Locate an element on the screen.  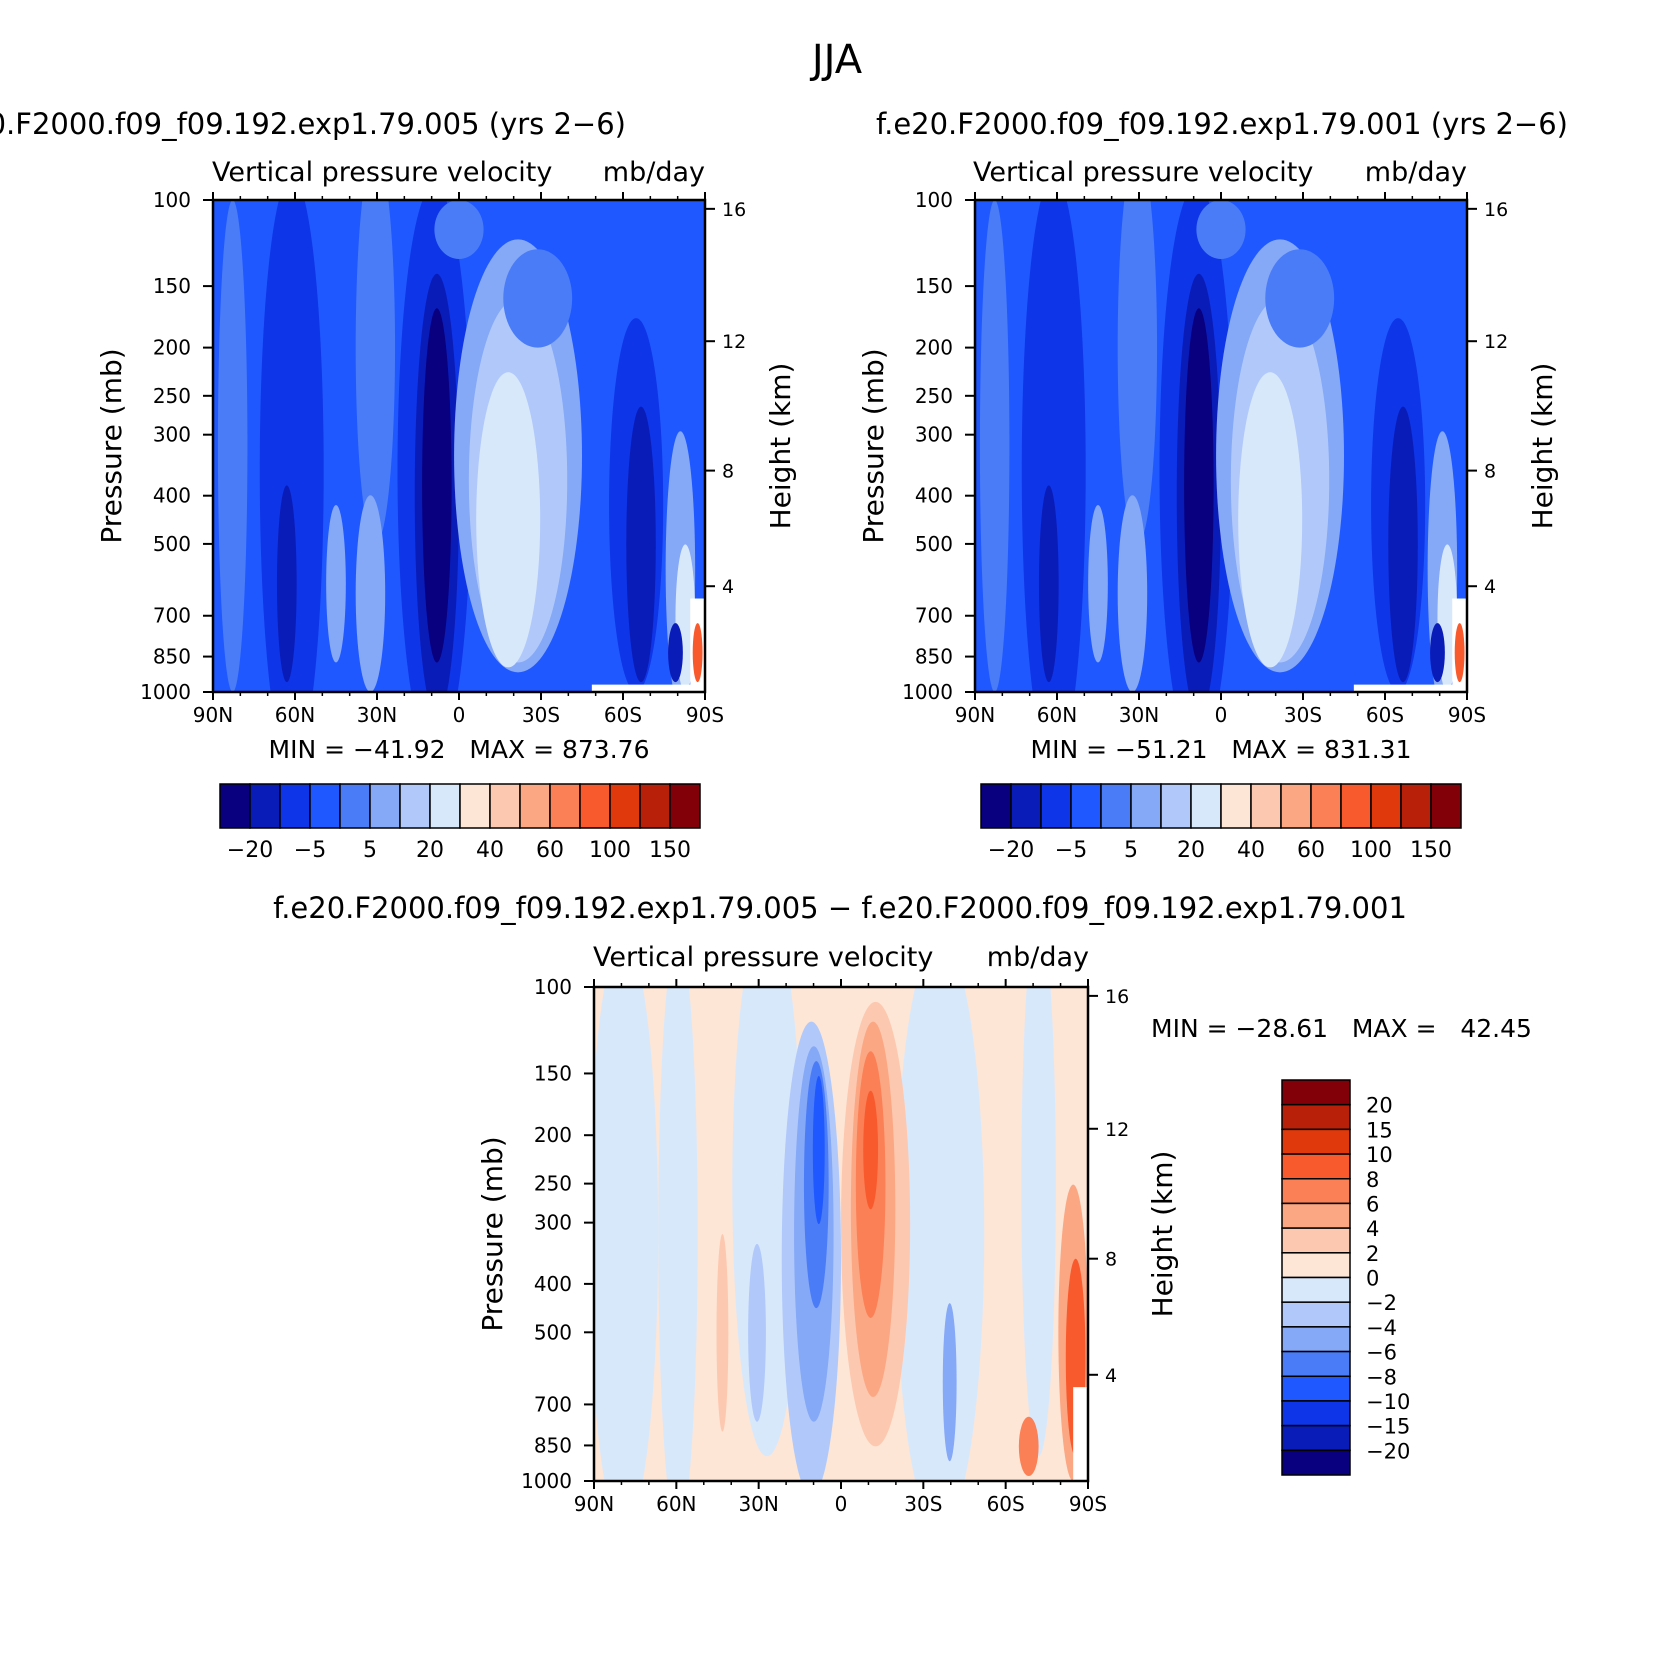
colorbar-label: −6 is located at coordinates (1381, 1353).